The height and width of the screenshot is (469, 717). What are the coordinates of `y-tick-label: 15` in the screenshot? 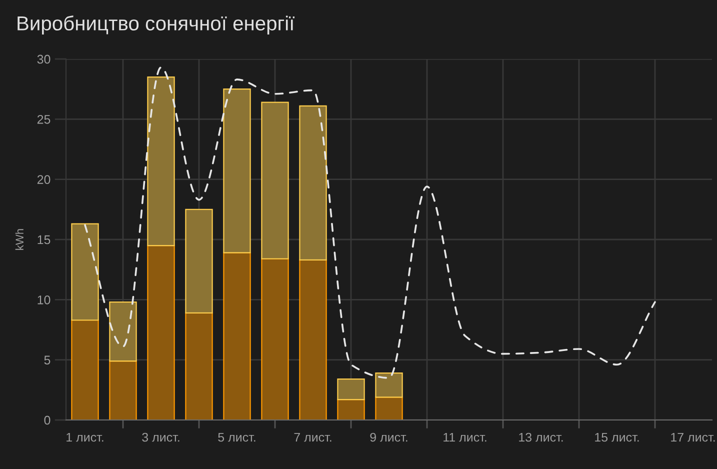 It's located at (44, 239).